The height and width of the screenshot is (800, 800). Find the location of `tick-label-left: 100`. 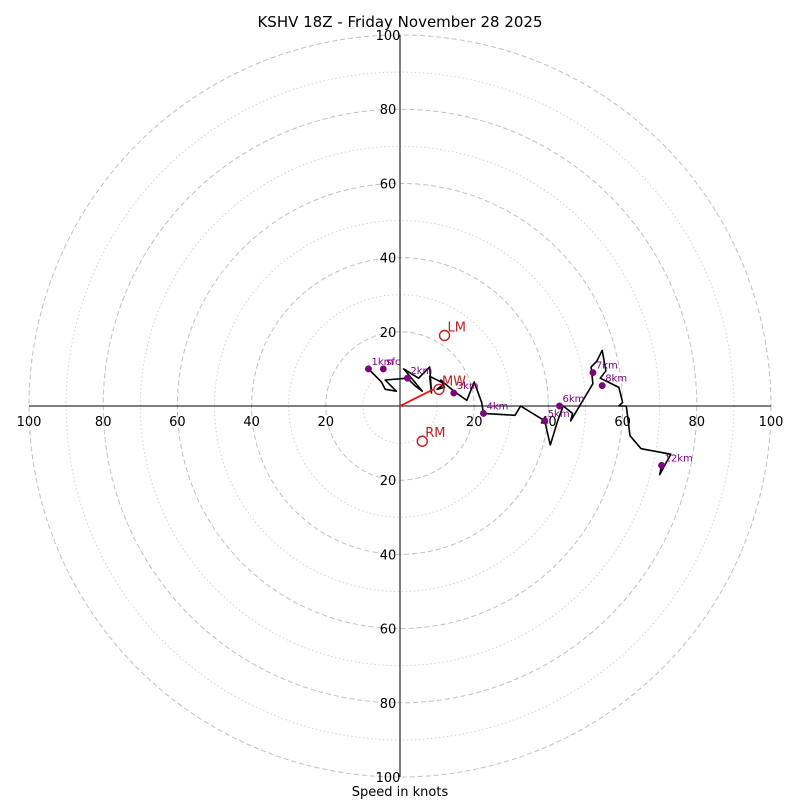

tick-label-left: 100 is located at coordinates (29, 422).